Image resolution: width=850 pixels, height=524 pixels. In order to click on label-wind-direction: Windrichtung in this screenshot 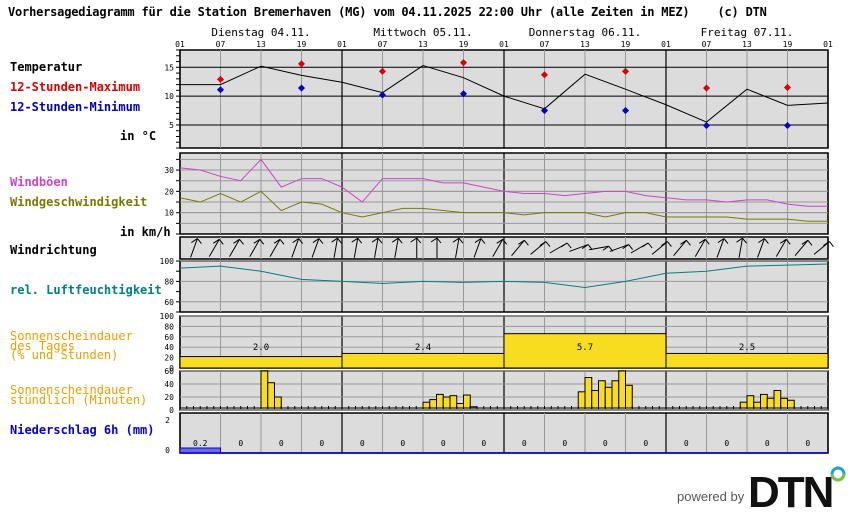, I will do `click(53, 250)`.